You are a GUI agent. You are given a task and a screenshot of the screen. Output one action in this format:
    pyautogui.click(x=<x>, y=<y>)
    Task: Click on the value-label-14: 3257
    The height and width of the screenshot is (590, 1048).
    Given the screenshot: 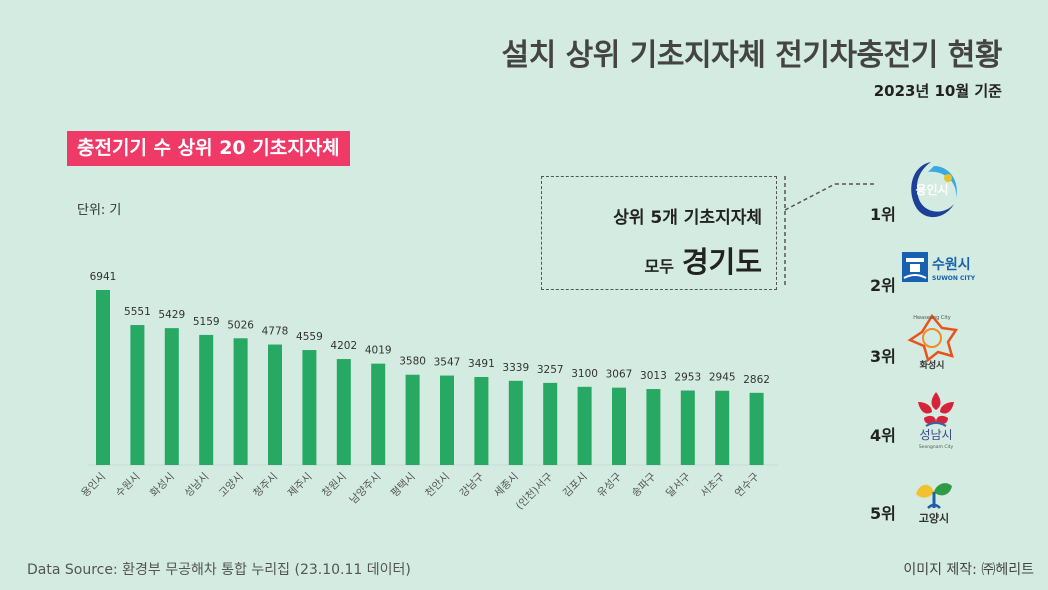 What is the action you would take?
    pyautogui.click(x=550, y=370)
    